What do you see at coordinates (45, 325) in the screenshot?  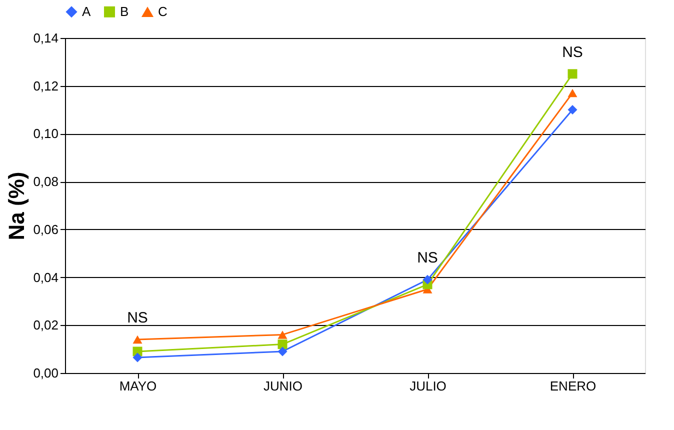 I see `y-tick-label: 0,02` at bounding box center [45, 325].